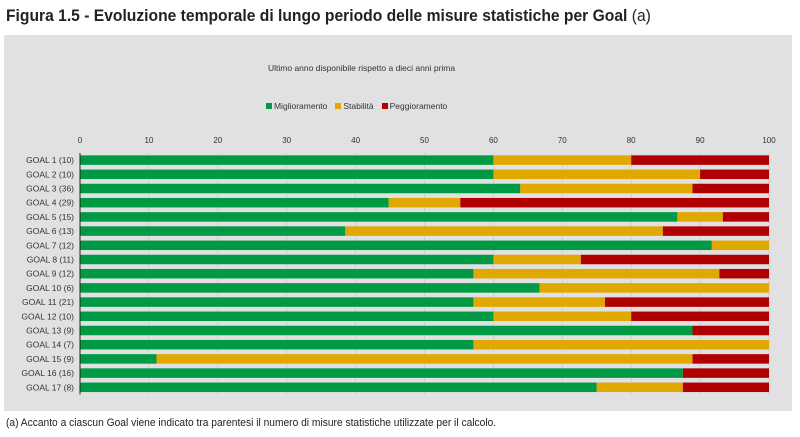  What do you see at coordinates (424, 140) in the screenshot?
I see `x-tick-label: 50` at bounding box center [424, 140].